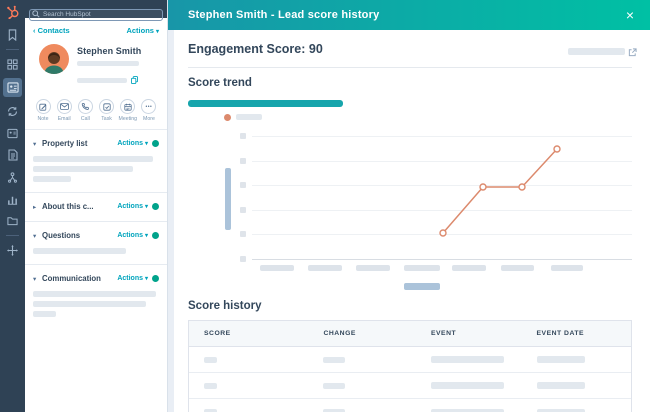  I want to click on bar-chart-icon, so click(12, 199).